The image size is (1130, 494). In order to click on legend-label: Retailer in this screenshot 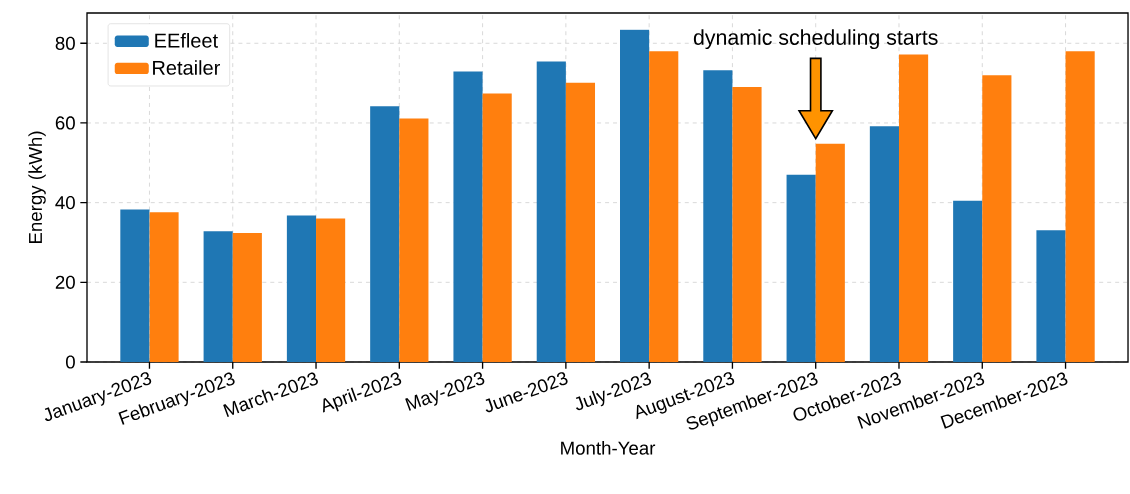, I will do `click(186, 67)`.